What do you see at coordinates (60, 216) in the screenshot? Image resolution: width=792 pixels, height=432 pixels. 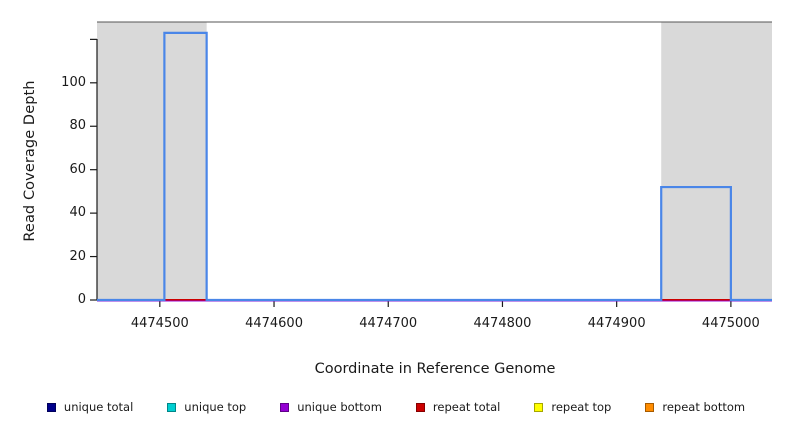 I see `y-axis-tick-labels: 0 20 40 60 80 100` at bounding box center [60, 216].